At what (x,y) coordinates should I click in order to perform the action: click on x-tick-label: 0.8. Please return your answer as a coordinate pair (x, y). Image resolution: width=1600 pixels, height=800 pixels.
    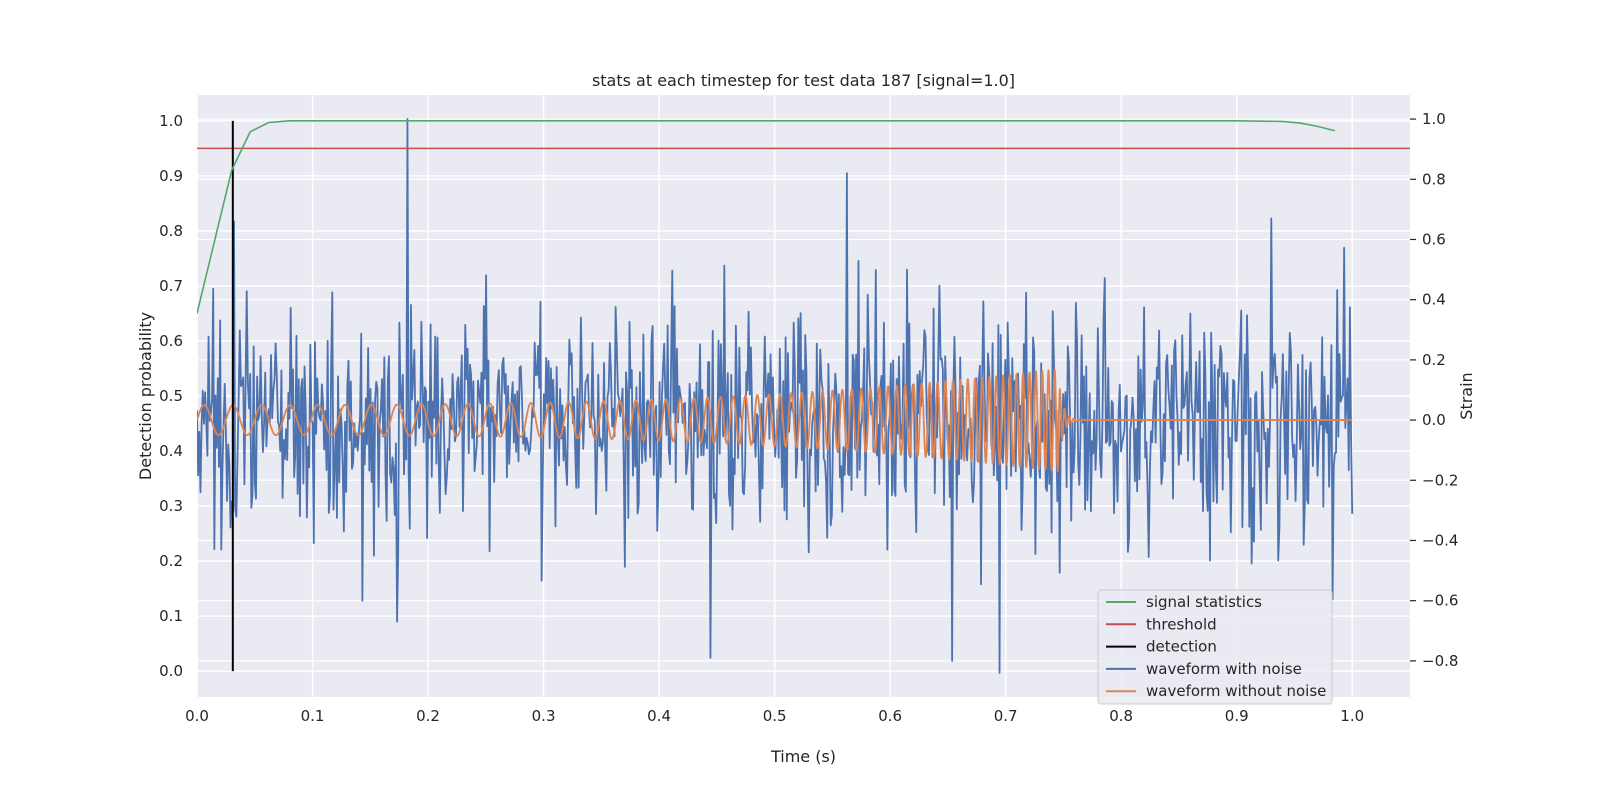
    Looking at the image, I should click on (1121, 716).